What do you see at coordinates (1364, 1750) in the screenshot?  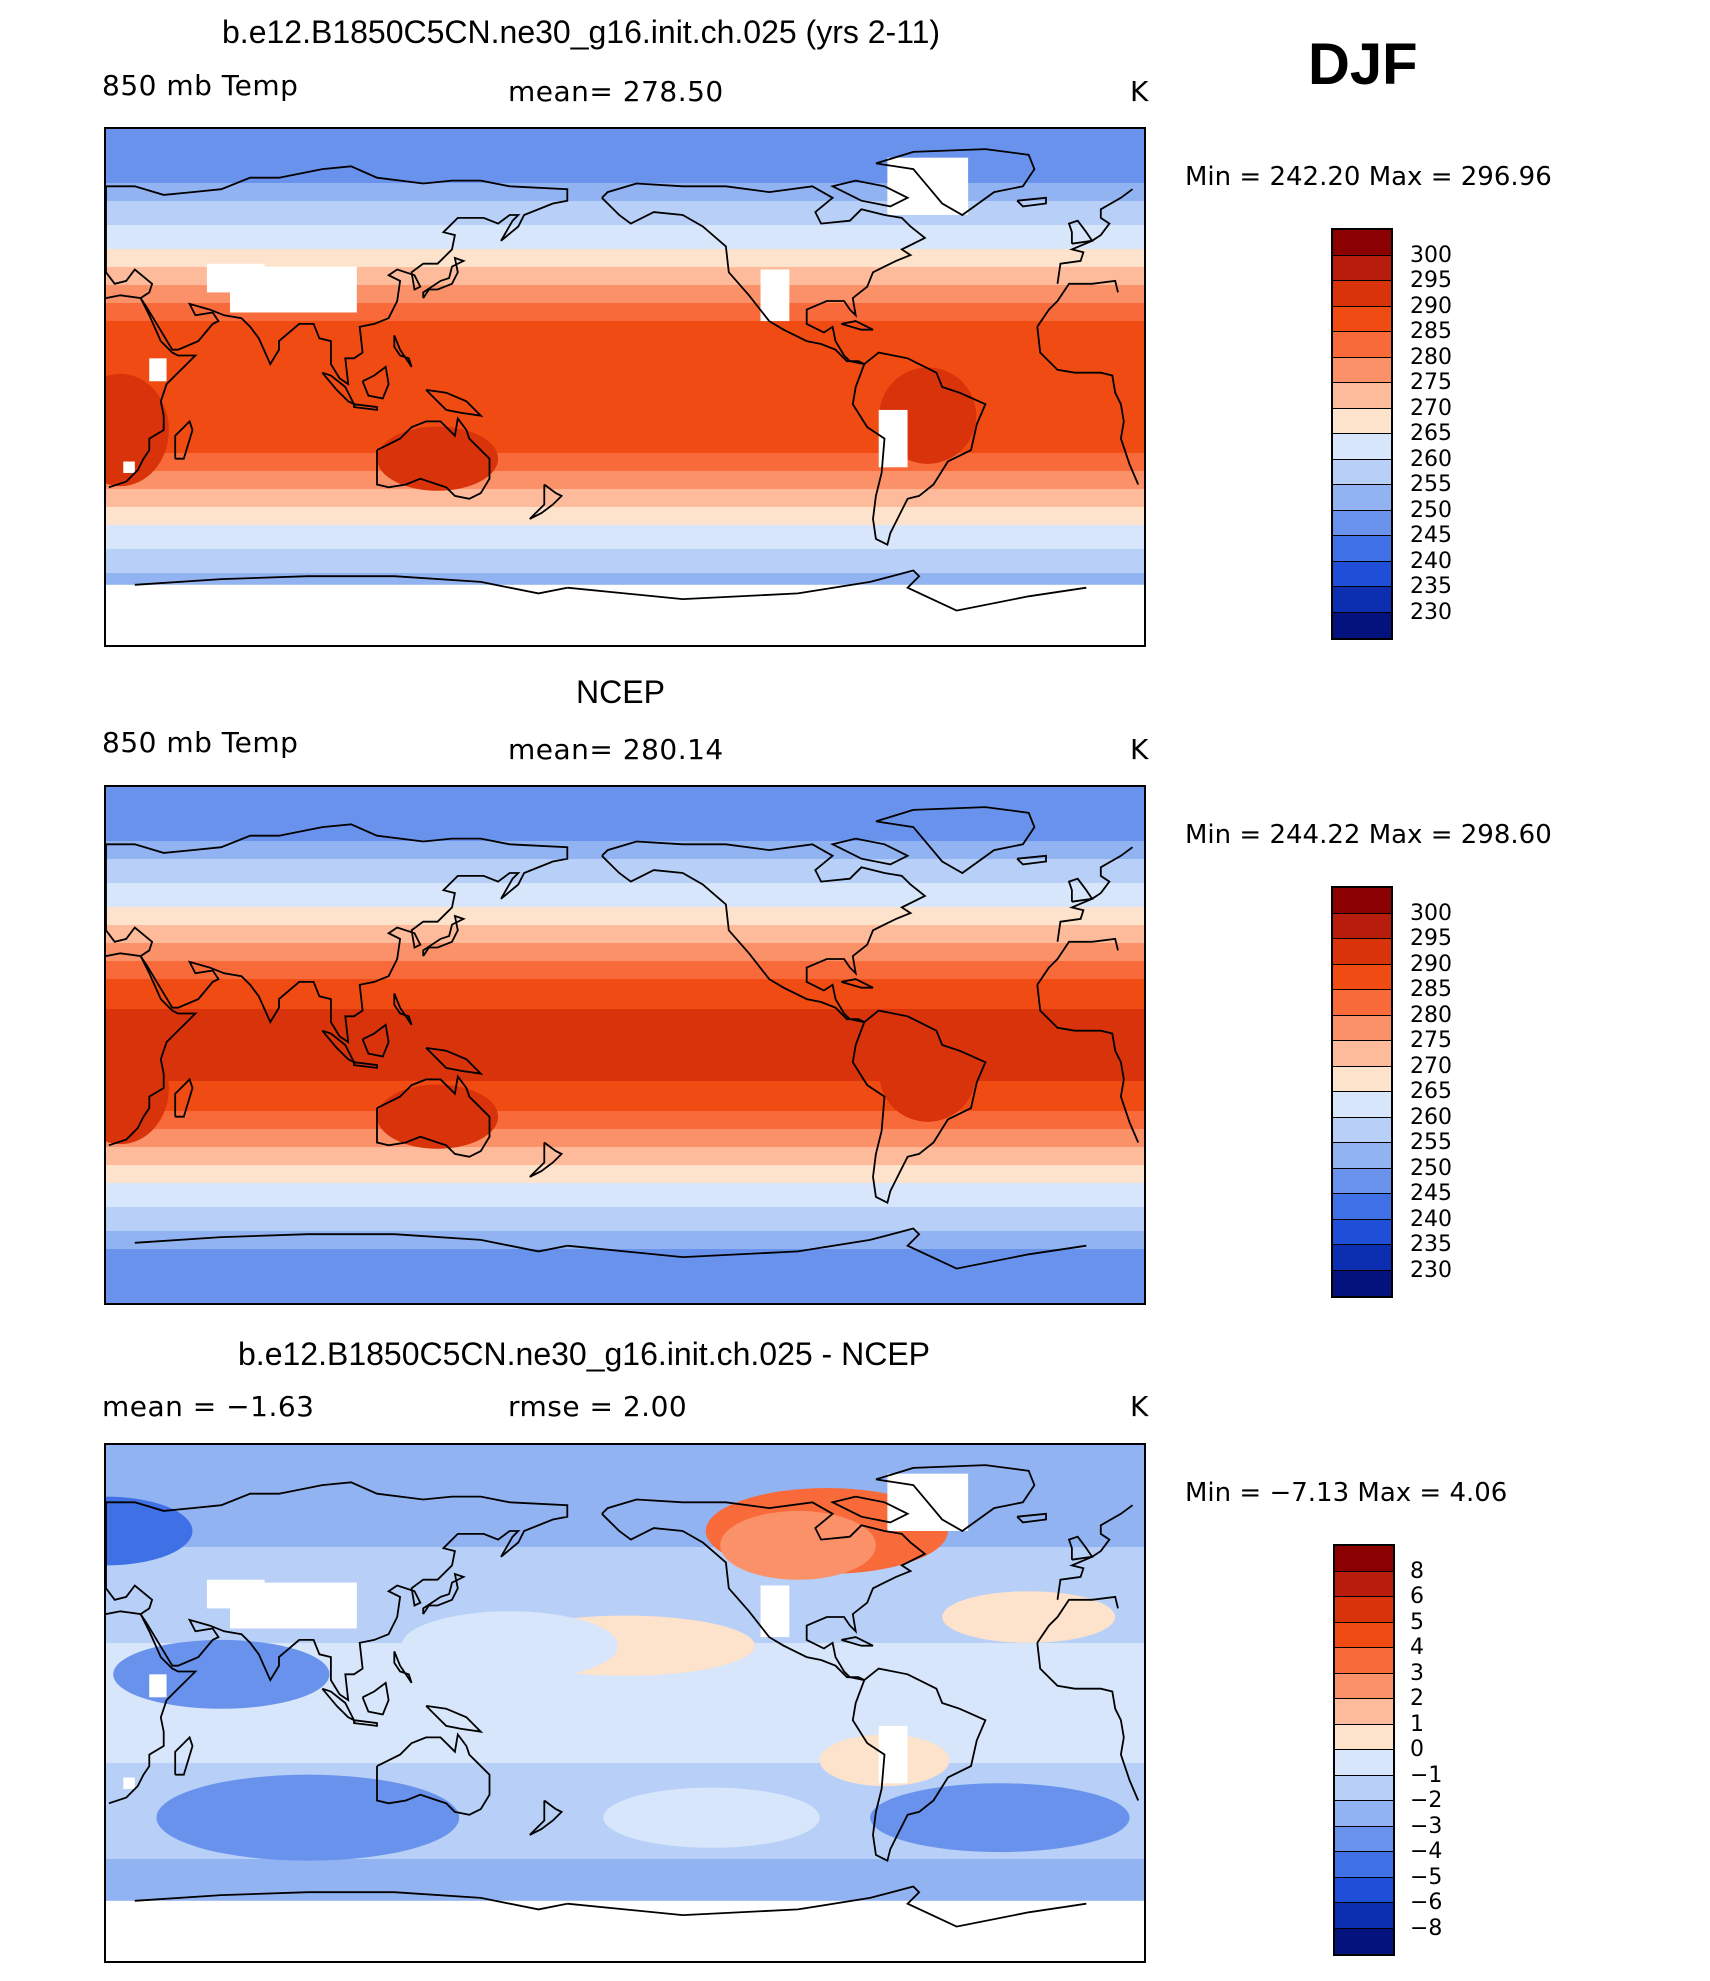 I see `panel-3-colorbar` at bounding box center [1364, 1750].